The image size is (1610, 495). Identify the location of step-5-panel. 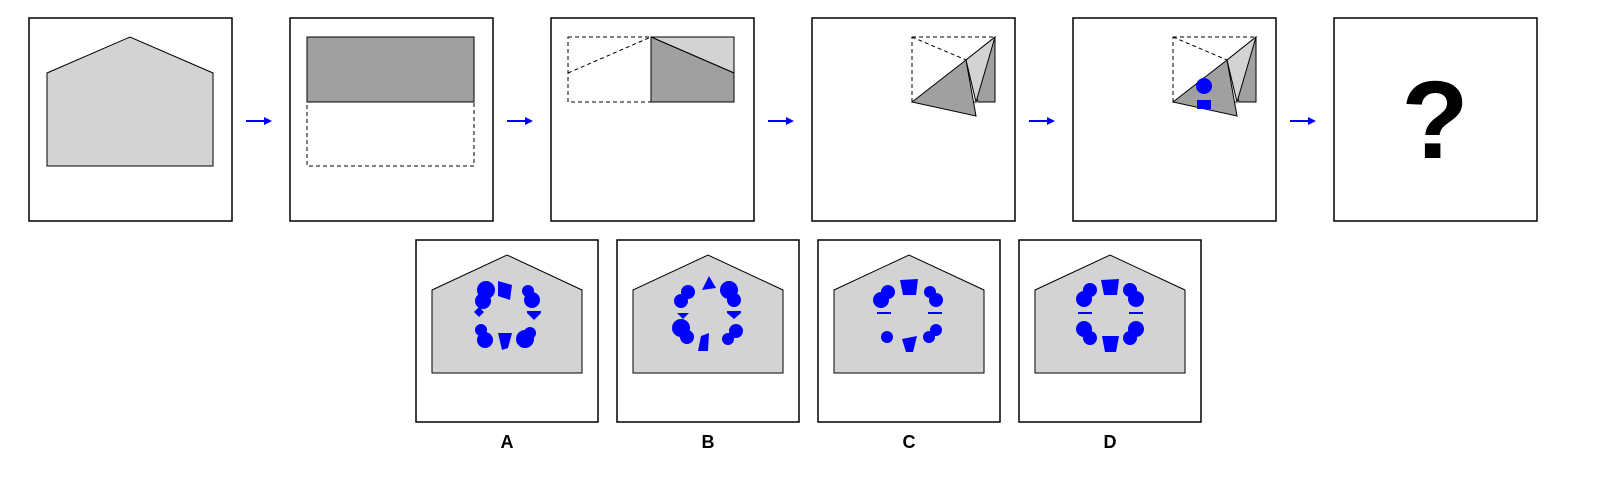
(1174, 119).